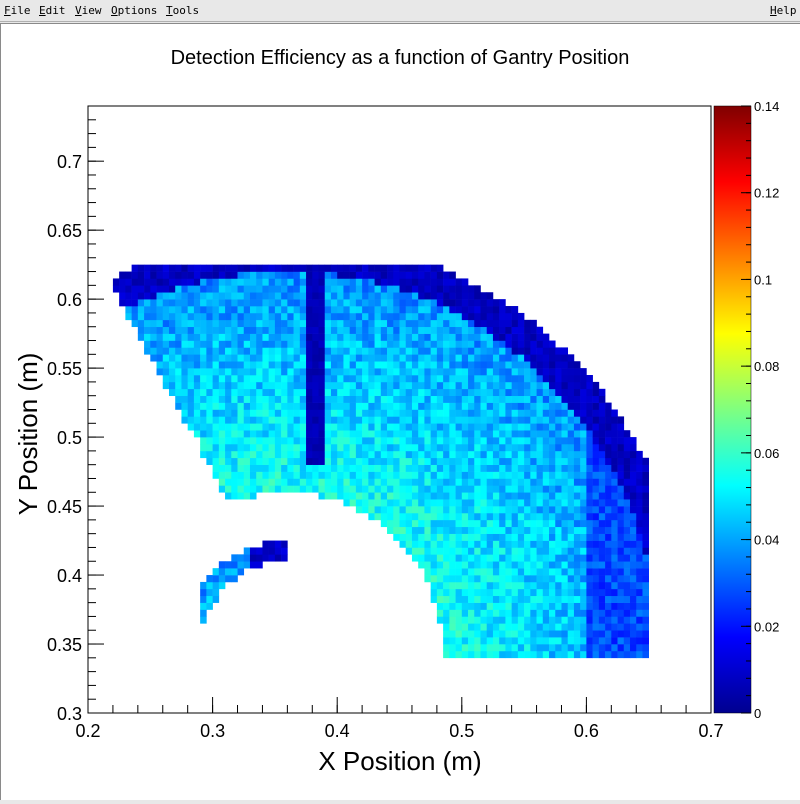 This screenshot has width=800, height=804. I want to click on menu-file: File, so click(17, 10).